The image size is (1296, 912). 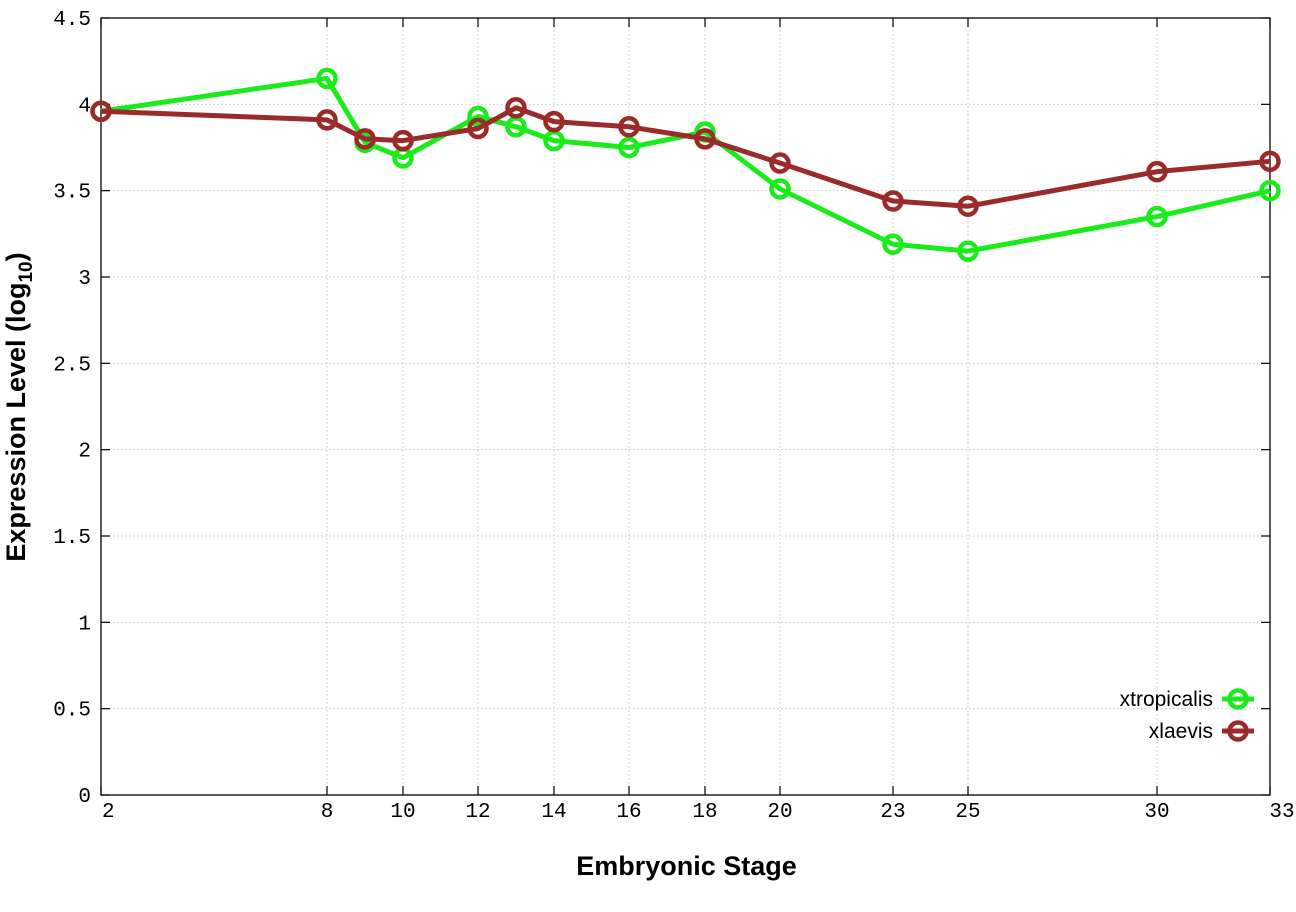 What do you see at coordinates (686, 866) in the screenshot?
I see `x-axis-label: Embryonic Stage` at bounding box center [686, 866].